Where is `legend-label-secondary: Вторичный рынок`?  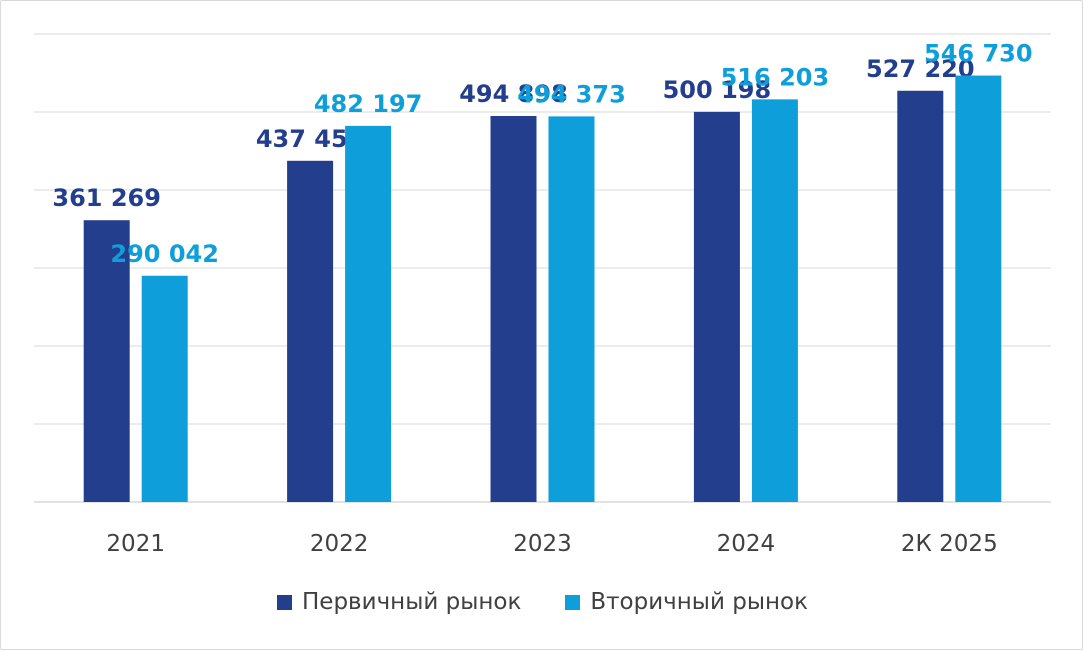 legend-label-secondary: Вторичный рынок is located at coordinates (699, 602).